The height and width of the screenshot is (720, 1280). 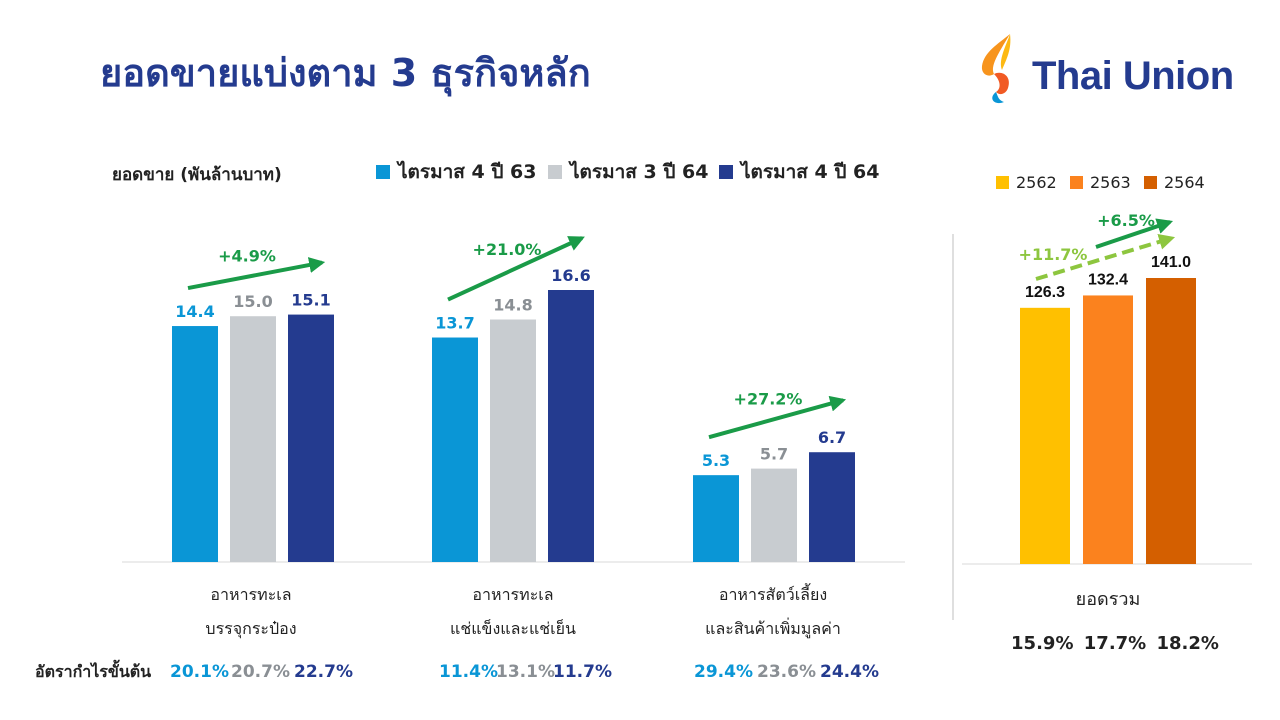 What do you see at coordinates (773, 594) in the screenshot?
I see `category-label-line: อาหารสัตว์เลี้ยง` at bounding box center [773, 594].